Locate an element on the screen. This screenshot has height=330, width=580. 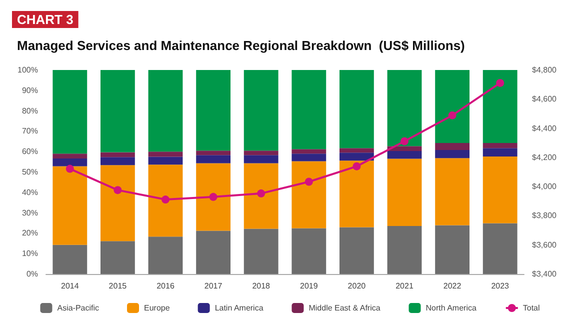
y2-tick-label: $4,200 is located at coordinates (545, 157).